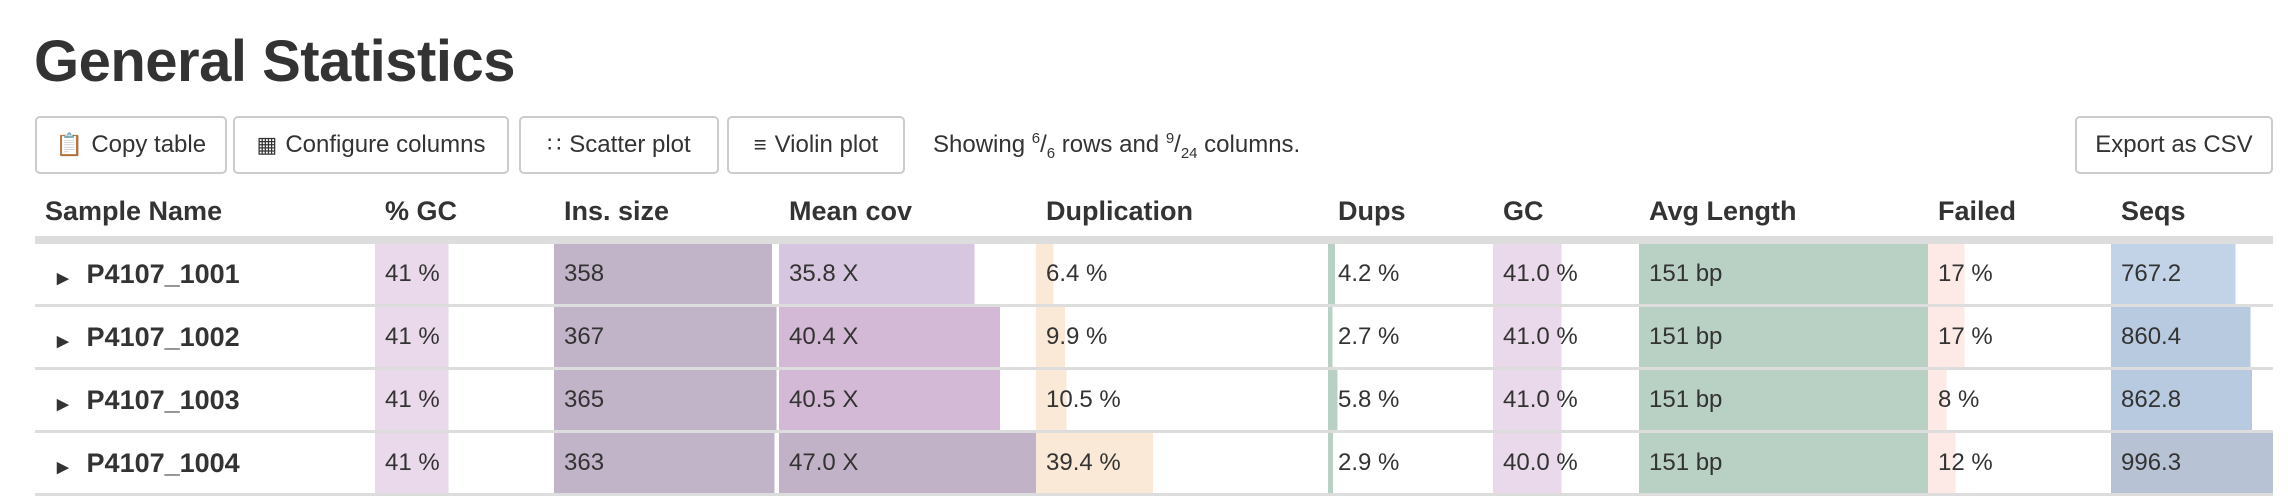 Image resolution: width=2288 pixels, height=496 pixels. Describe the element at coordinates (275, 61) in the screenshot. I see `page-title: General Statistics` at that location.